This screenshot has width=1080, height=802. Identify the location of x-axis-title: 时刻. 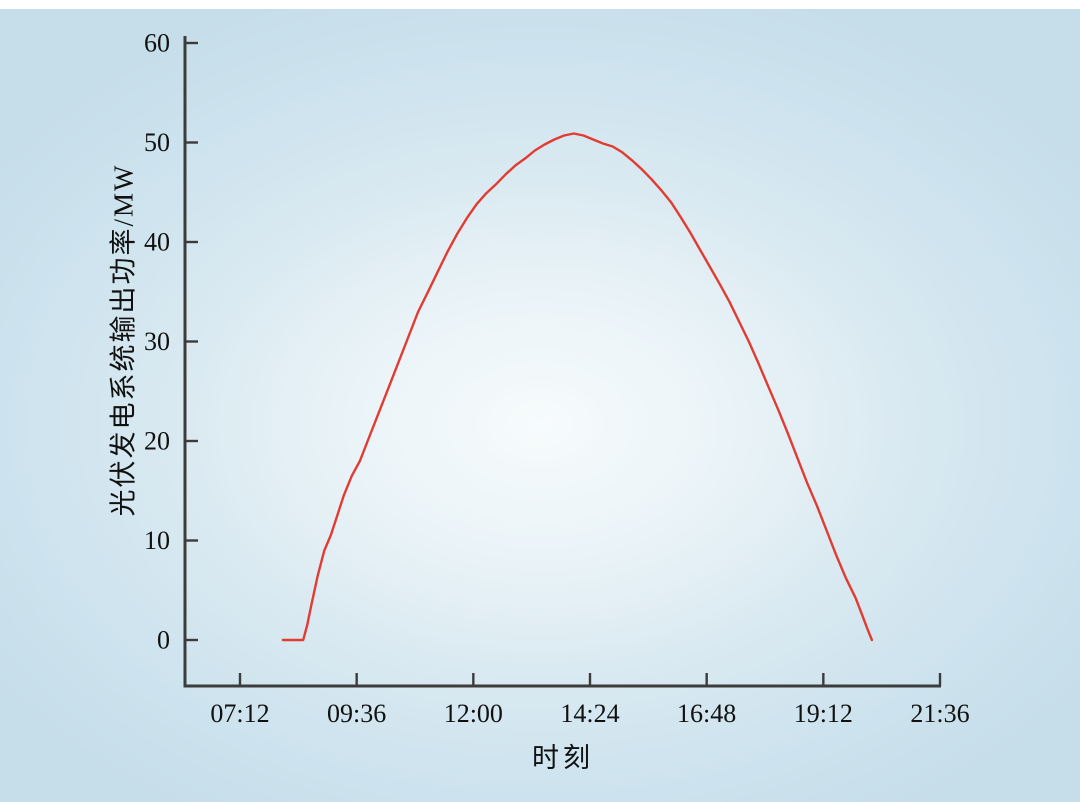
(563, 758).